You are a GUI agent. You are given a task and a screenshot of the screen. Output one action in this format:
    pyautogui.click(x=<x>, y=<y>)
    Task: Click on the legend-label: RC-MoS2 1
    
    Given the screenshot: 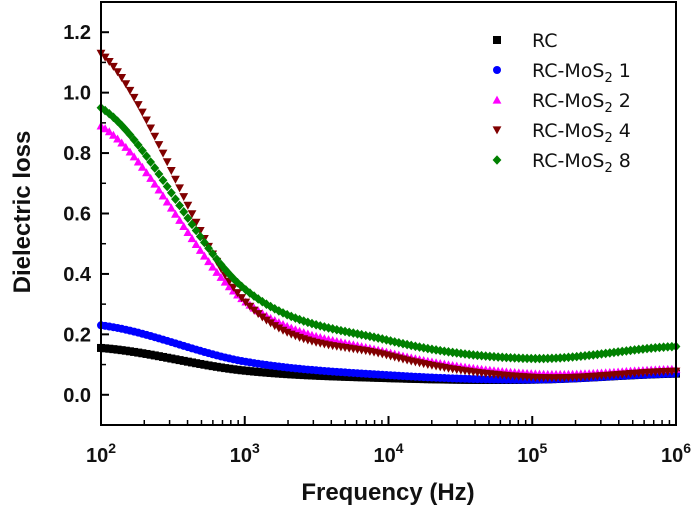 What is the action you would take?
    pyautogui.click(x=581, y=73)
    